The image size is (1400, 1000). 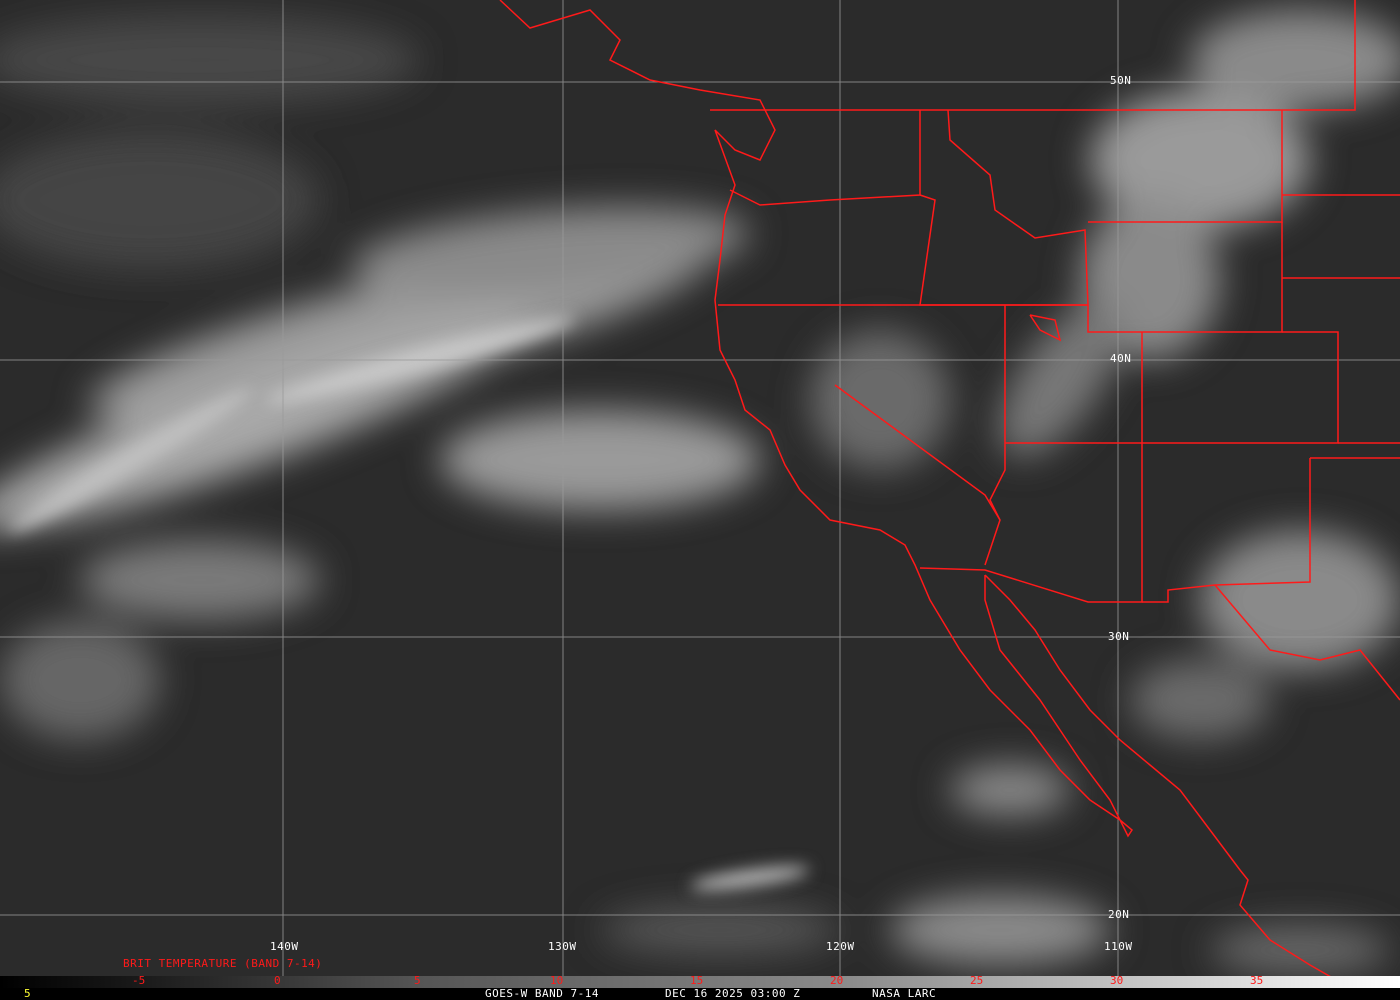 What do you see at coordinates (139, 980) in the screenshot?
I see `colorbar-tick: -5` at bounding box center [139, 980].